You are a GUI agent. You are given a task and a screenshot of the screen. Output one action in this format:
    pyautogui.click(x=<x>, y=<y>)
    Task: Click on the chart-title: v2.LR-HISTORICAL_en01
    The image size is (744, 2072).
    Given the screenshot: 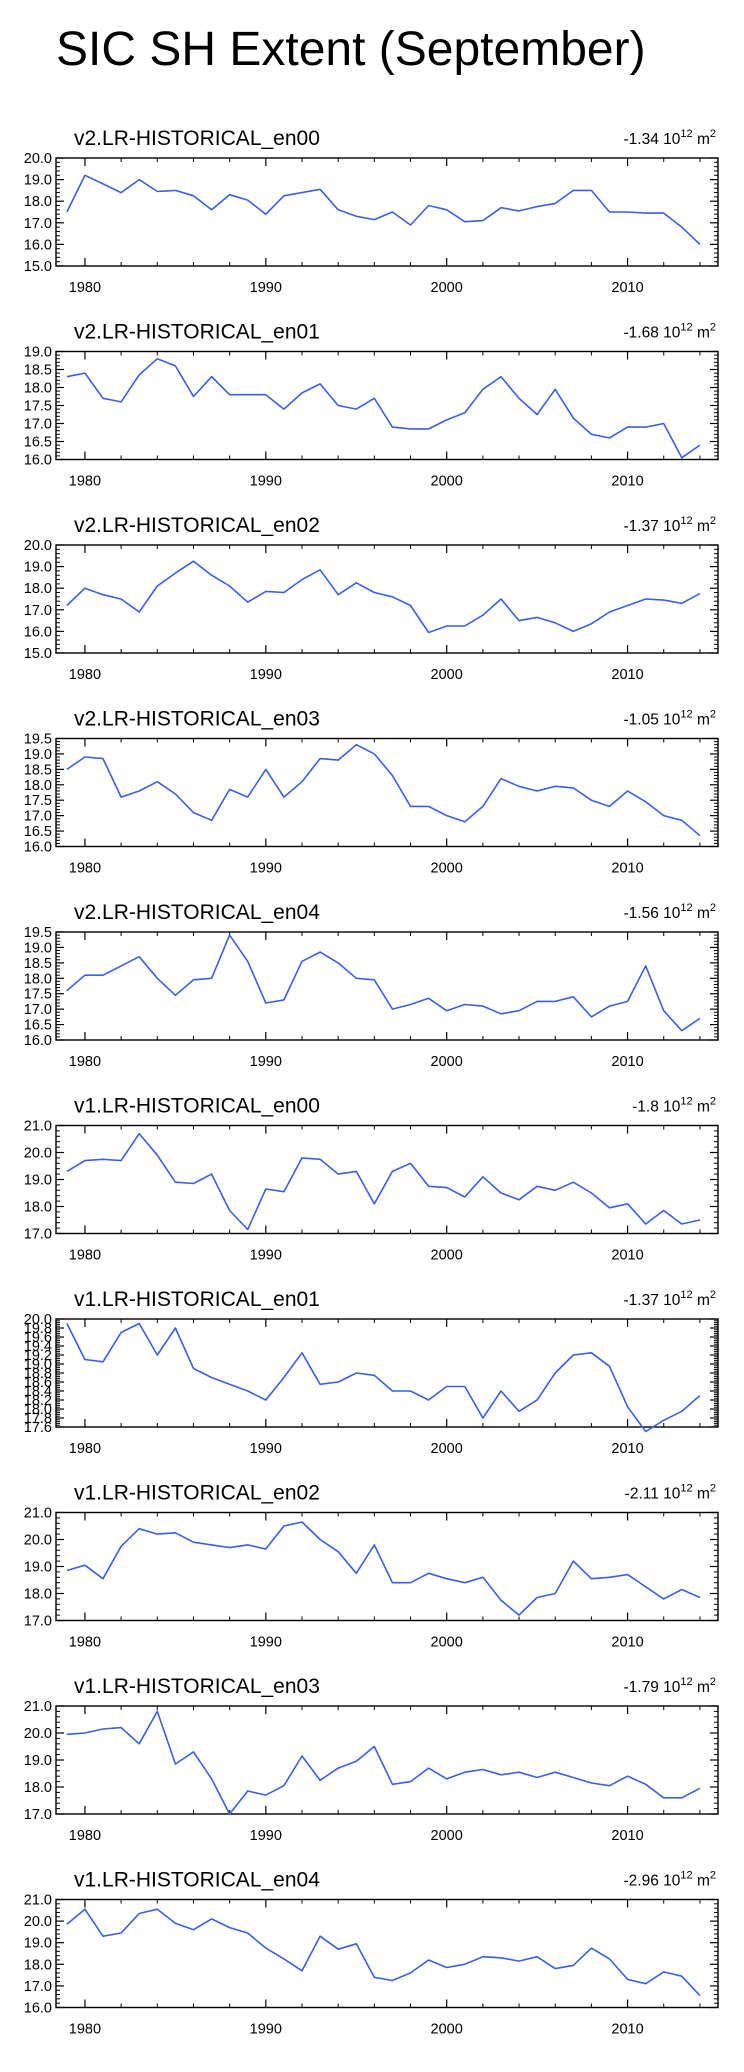 What is the action you would take?
    pyautogui.click(x=197, y=332)
    